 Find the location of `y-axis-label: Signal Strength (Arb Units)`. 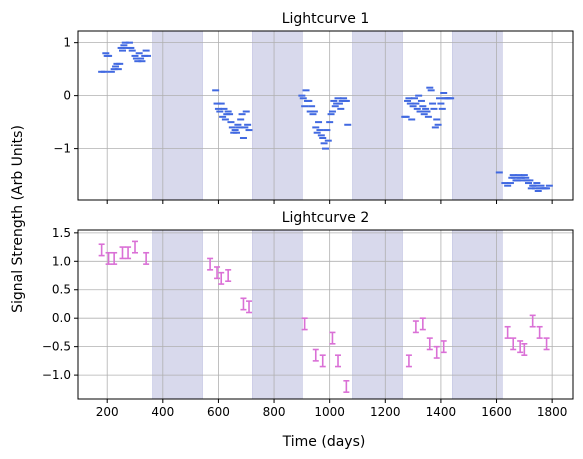

y-axis-label: Signal Strength (Arb Units) is located at coordinates (18, 219).